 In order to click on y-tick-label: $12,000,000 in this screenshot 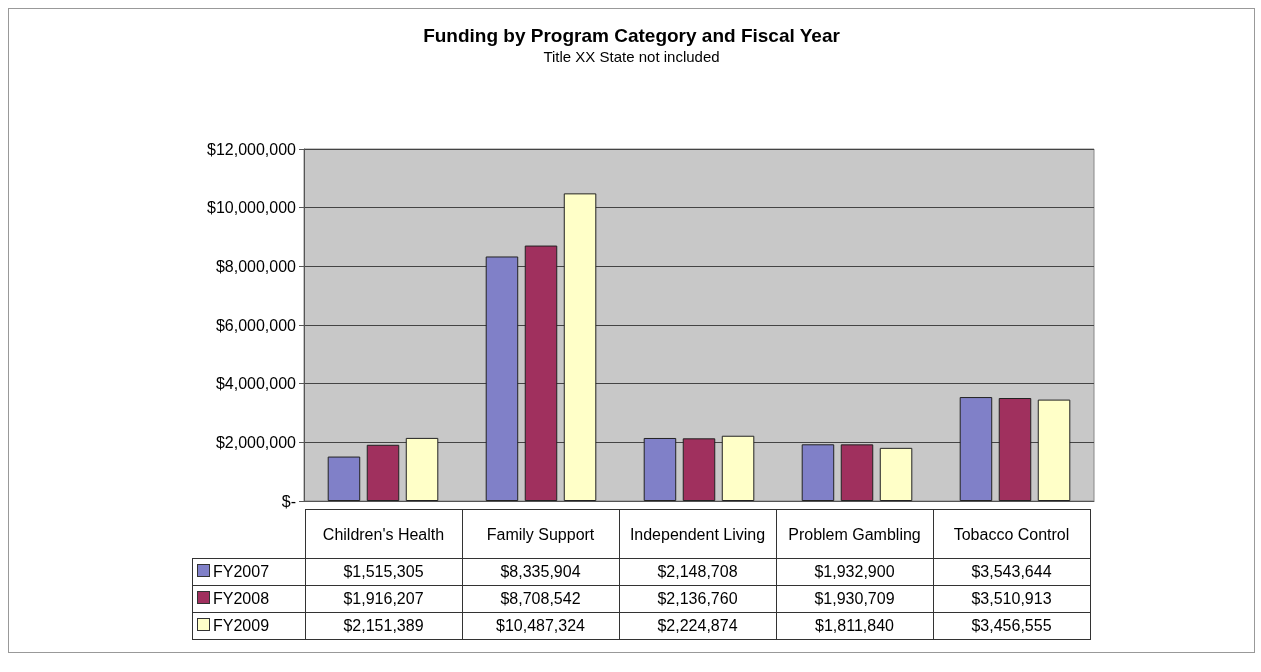, I will do `click(252, 149)`.